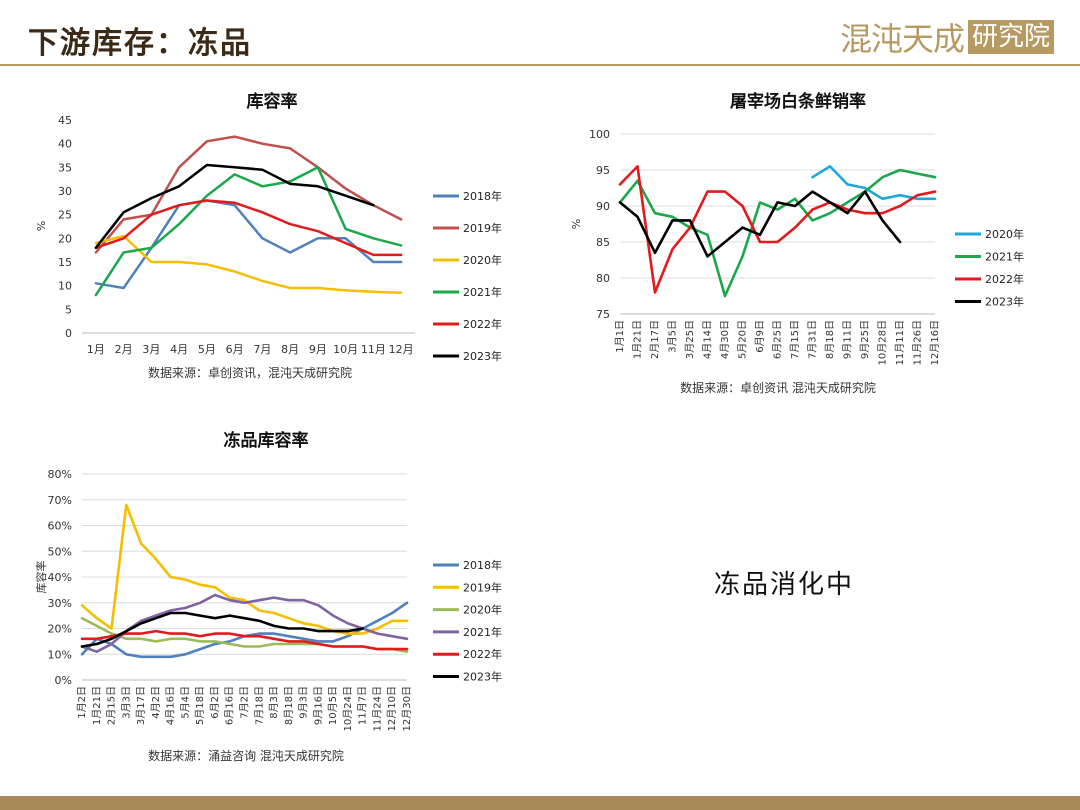  I want to click on chart-0-ytick-label: 45, so click(65, 120).